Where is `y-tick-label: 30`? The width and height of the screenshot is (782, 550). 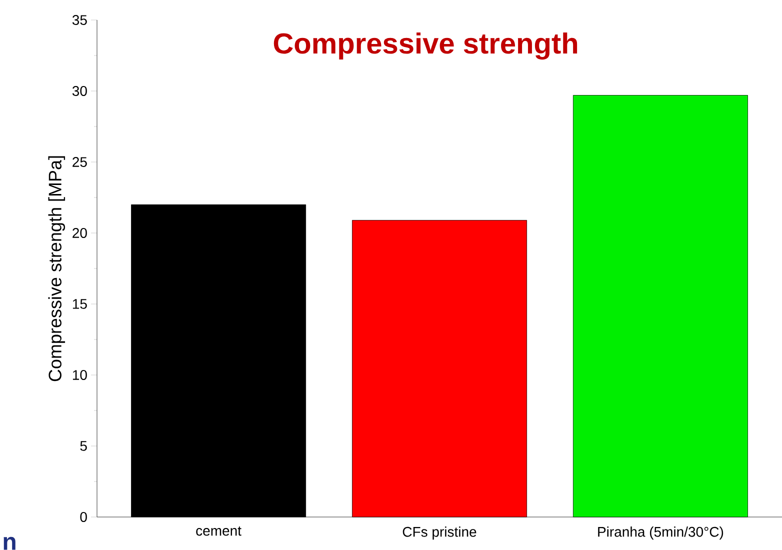
y-tick-label: 30 is located at coordinates (79, 91).